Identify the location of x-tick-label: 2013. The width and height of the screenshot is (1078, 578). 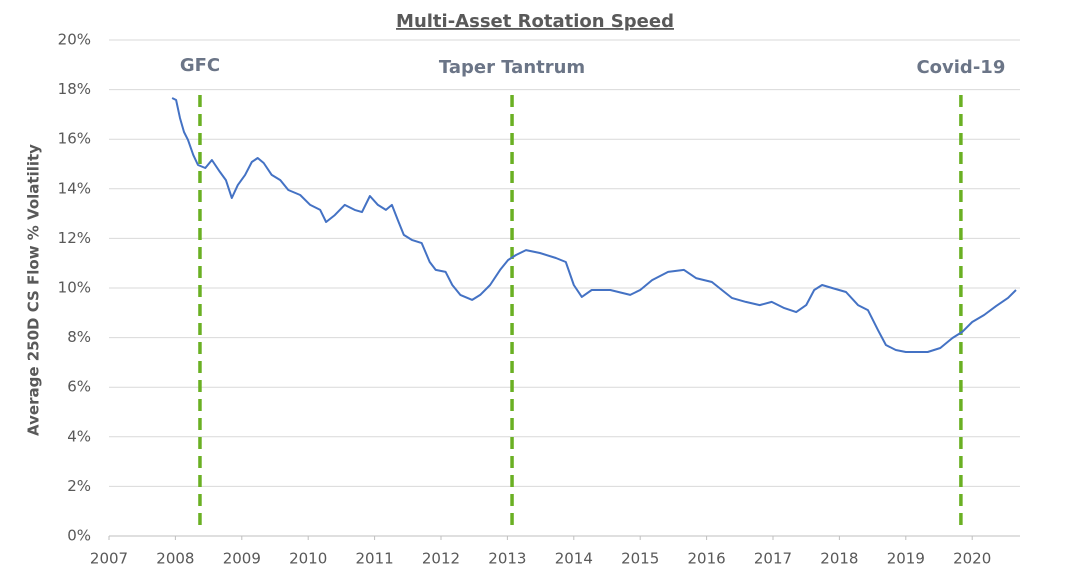
(507, 559).